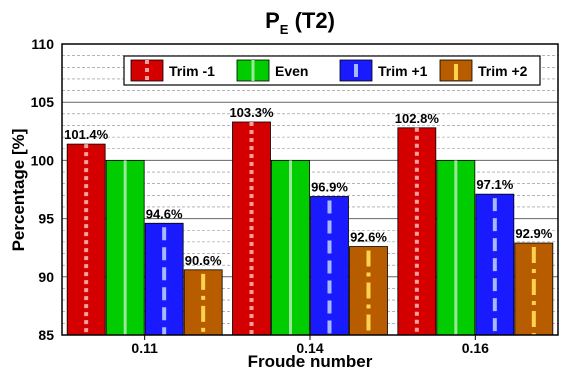 This screenshot has height=374, width=579. Describe the element at coordinates (251, 112) in the screenshot. I see `data-label: 103.3%` at that location.